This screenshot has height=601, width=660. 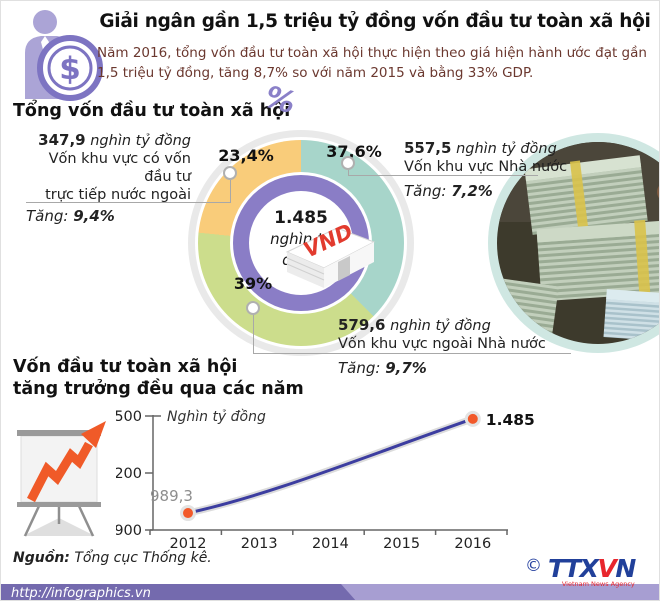 What do you see at coordinates (129, 531) in the screenshot?
I see `svg-text: 900` at bounding box center [129, 531].